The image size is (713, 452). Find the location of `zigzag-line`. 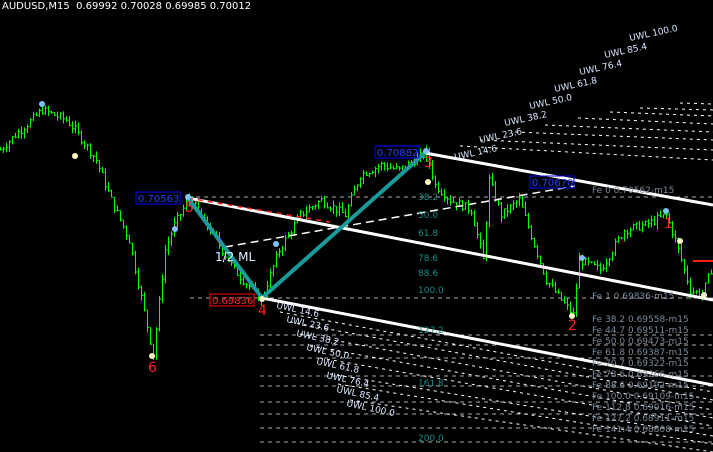

zigzag-line is located at coordinates (306, 226).